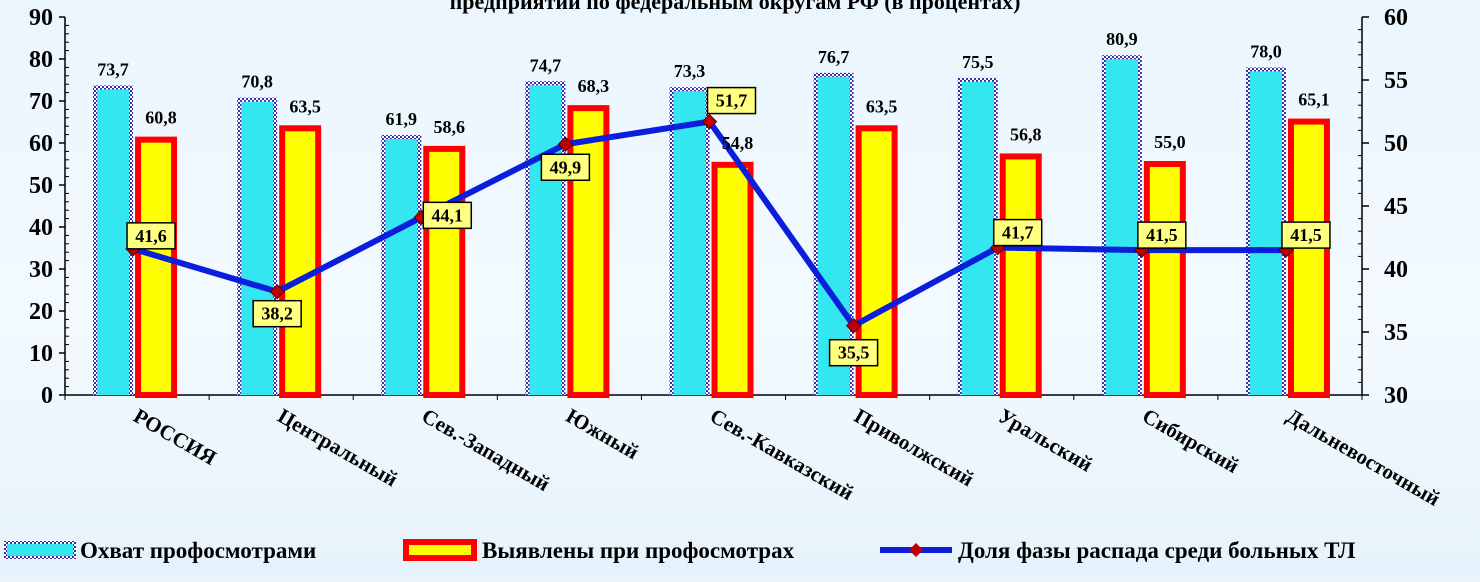 The image size is (1480, 582). I want to click on x-tick-label: Приволжский, so click(914, 448).